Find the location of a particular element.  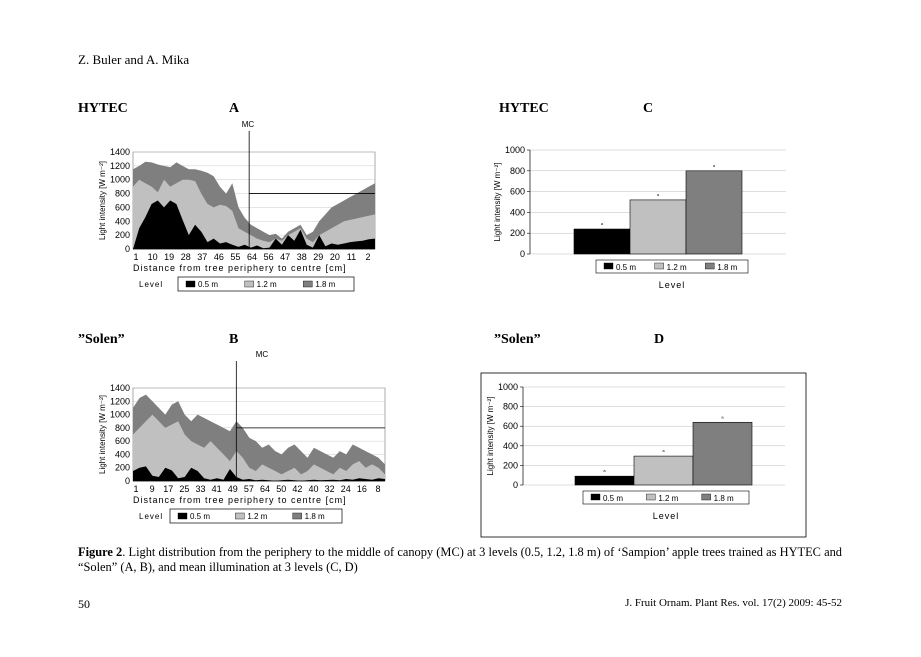

area-series-12m is located at coordinates (259, 447).